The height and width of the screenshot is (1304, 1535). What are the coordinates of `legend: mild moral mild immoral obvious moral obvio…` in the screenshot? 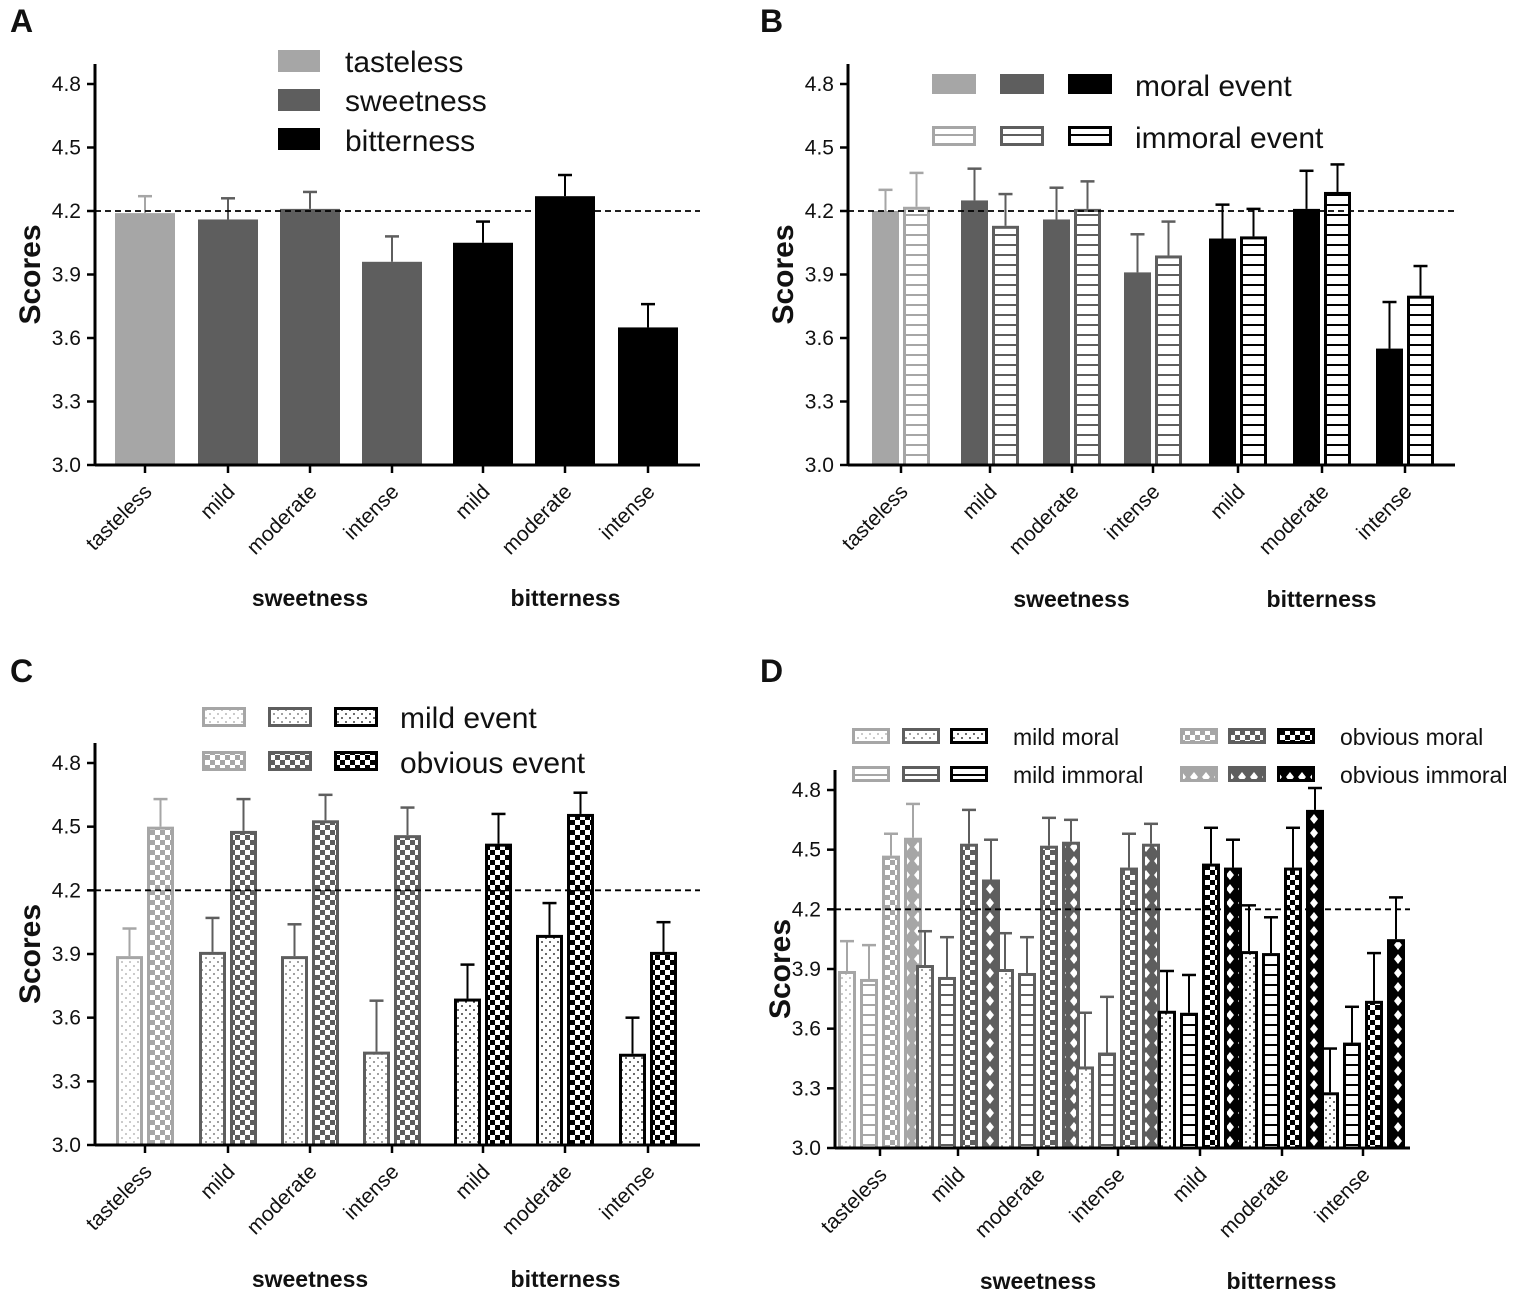 It's located at (1179, 756).